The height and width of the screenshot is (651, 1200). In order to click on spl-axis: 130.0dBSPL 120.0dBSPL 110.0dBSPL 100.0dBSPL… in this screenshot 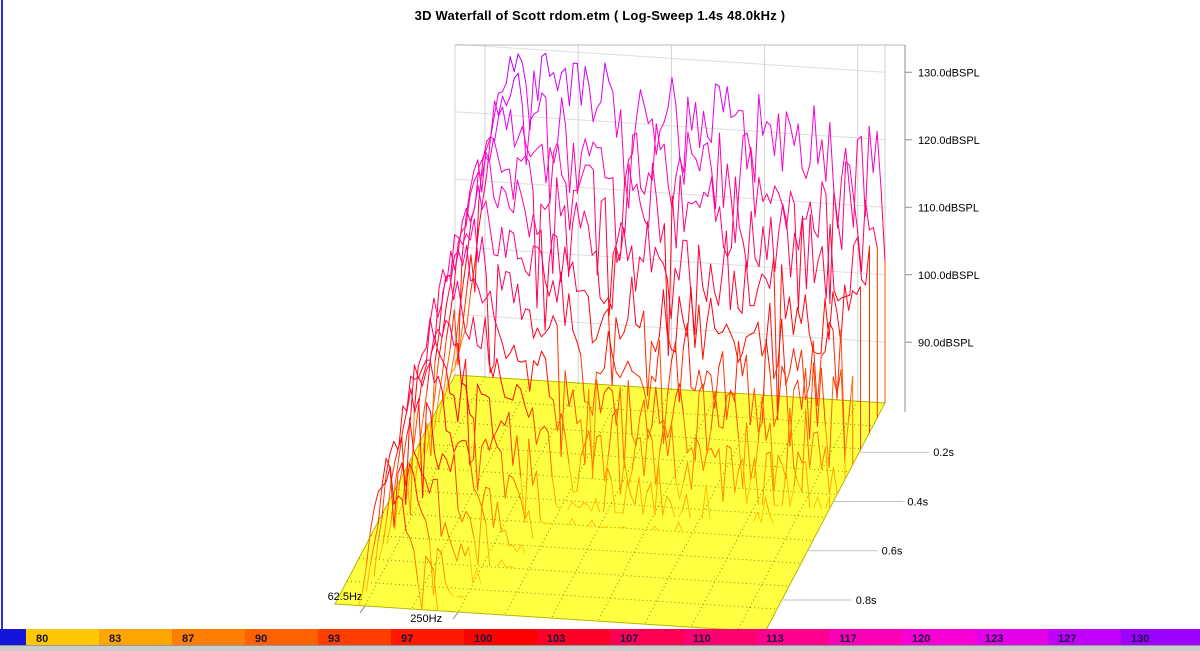, I will do `click(942, 228)`.